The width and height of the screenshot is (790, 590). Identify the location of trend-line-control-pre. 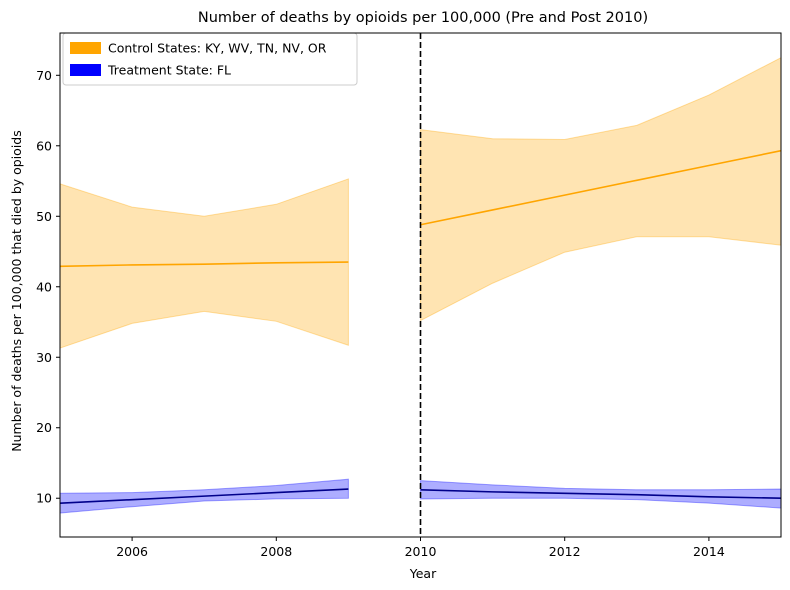
(204, 264).